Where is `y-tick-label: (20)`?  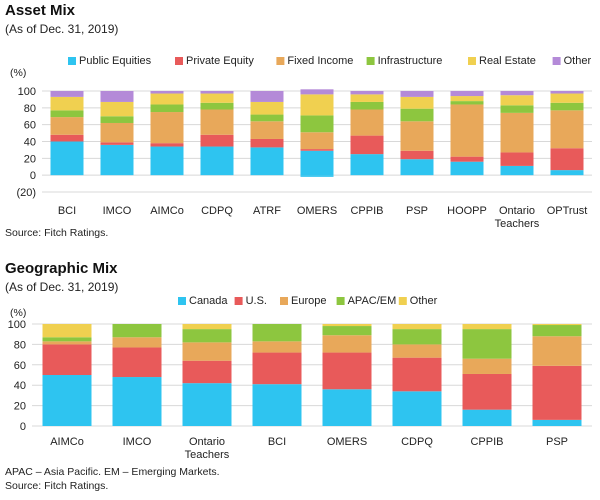
y-tick-label: (20) is located at coordinates (26, 193).